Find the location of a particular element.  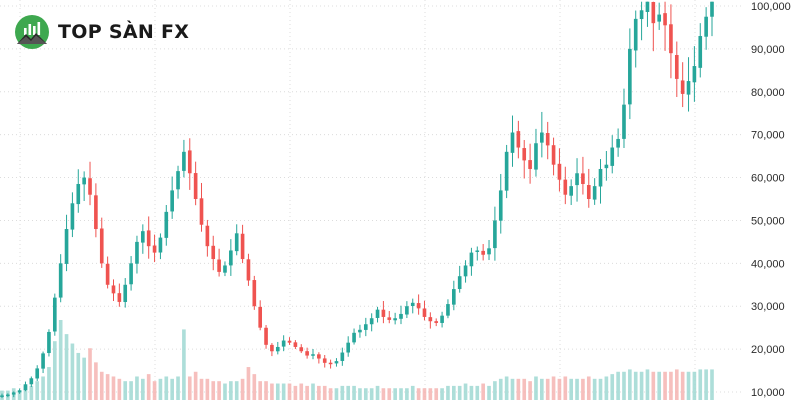

brand-name: TOP SÀN FX is located at coordinates (124, 32).